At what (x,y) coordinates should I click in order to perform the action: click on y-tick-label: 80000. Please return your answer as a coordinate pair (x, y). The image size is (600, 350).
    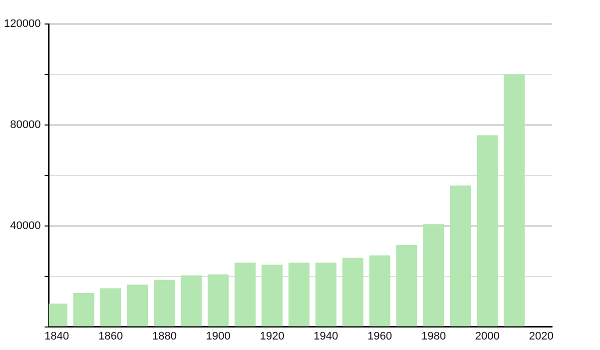
    Looking at the image, I should click on (25, 124).